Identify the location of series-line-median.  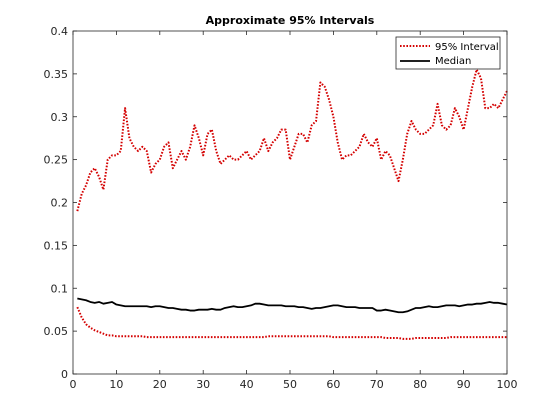
(292, 305).